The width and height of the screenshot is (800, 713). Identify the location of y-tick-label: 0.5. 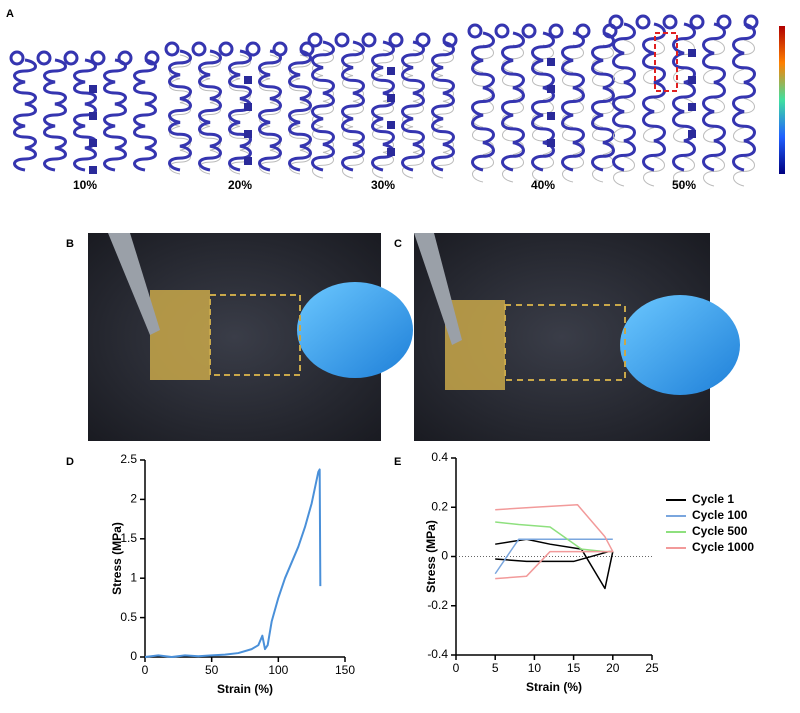
(128, 617).